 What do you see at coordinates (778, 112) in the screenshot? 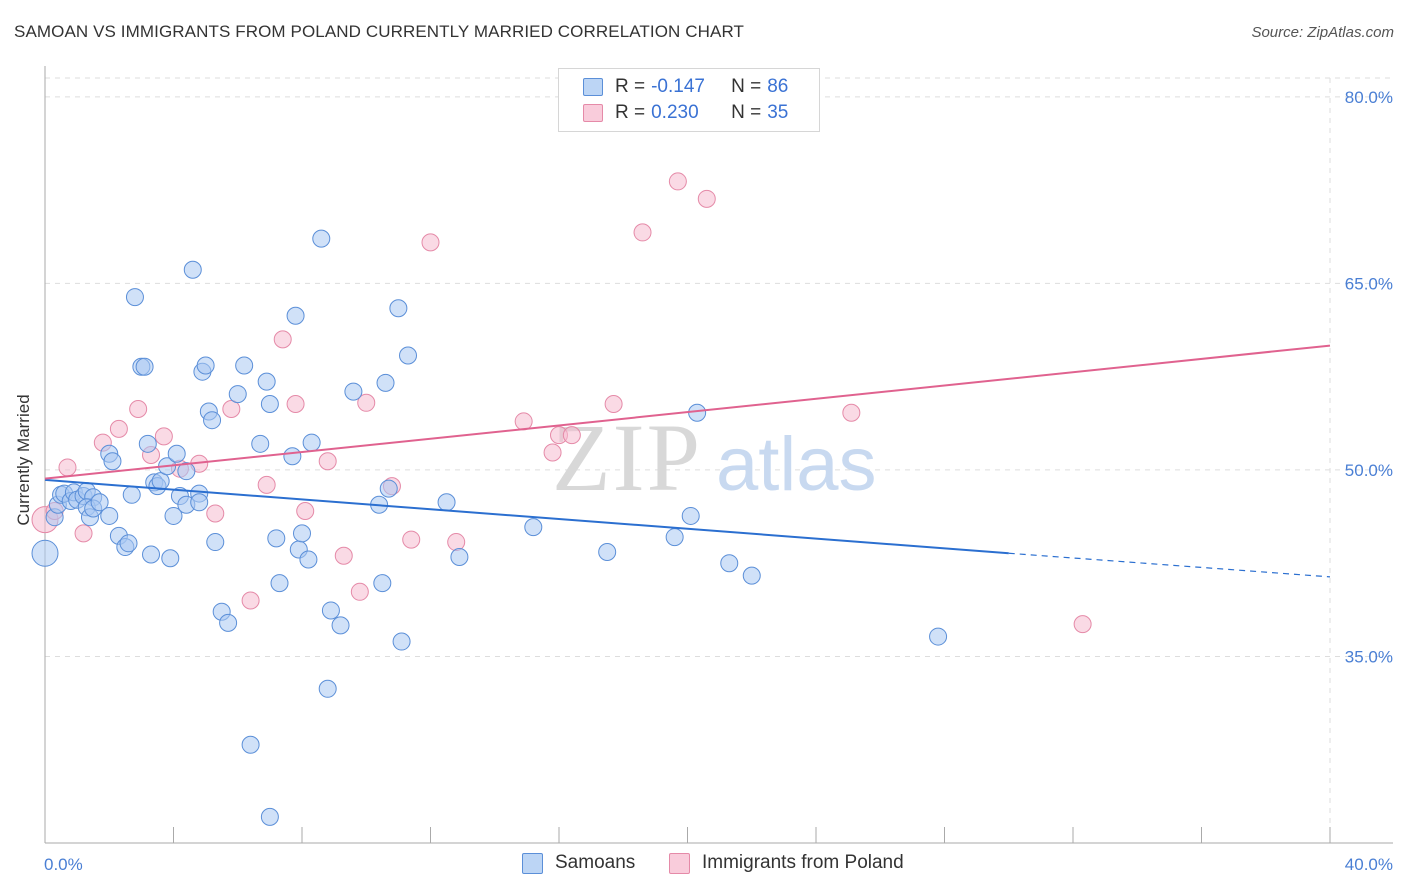
I see `legend-n-value: 35` at bounding box center [778, 112].